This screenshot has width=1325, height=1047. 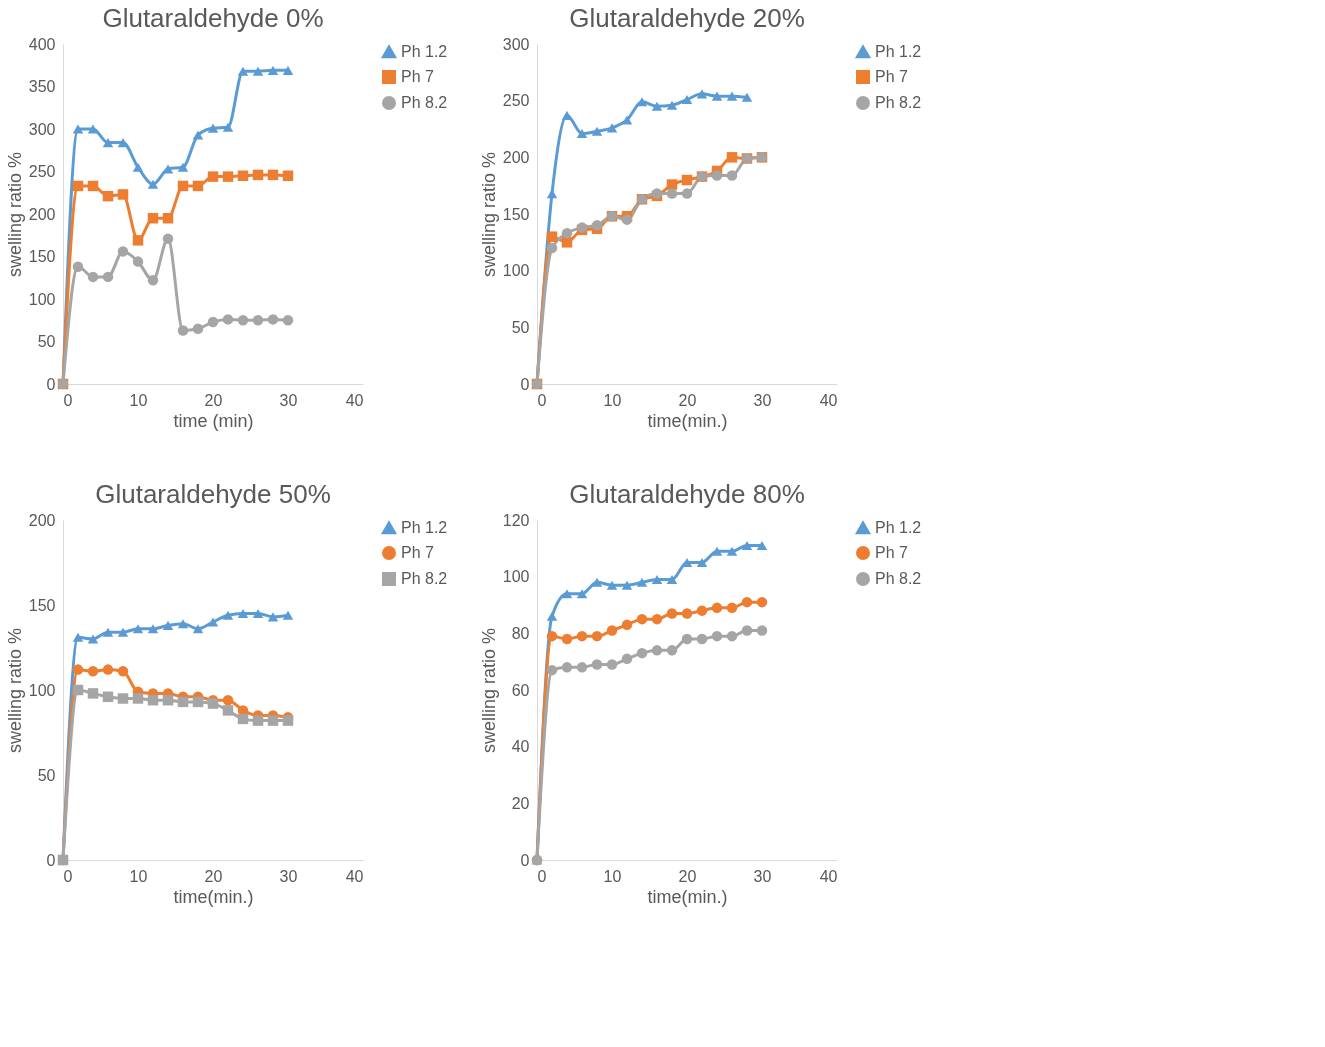 I want to click on chart-title: Glutaraldehyde 50%, so click(x=213, y=494).